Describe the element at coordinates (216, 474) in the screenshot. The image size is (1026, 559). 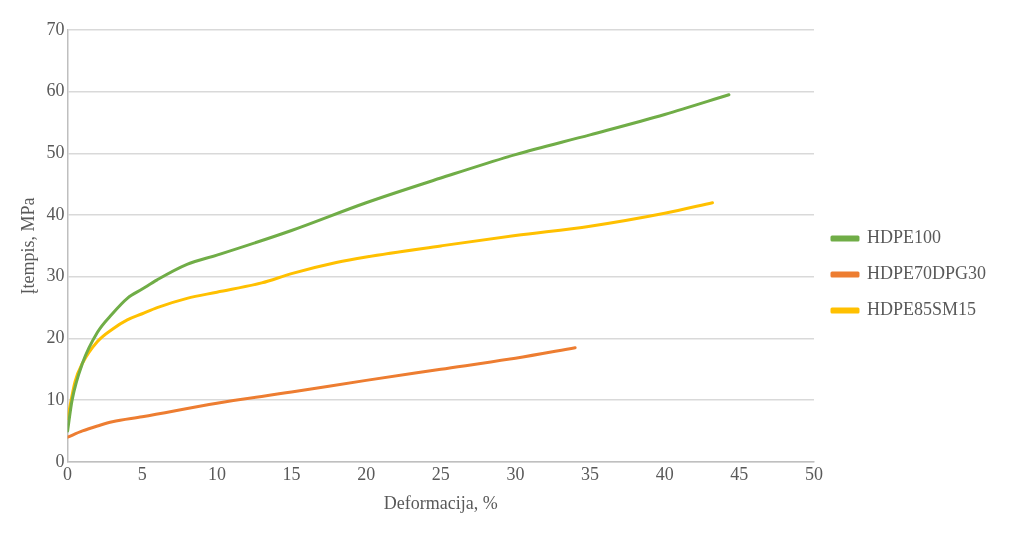
I see `x-tick-label: 10` at that location.